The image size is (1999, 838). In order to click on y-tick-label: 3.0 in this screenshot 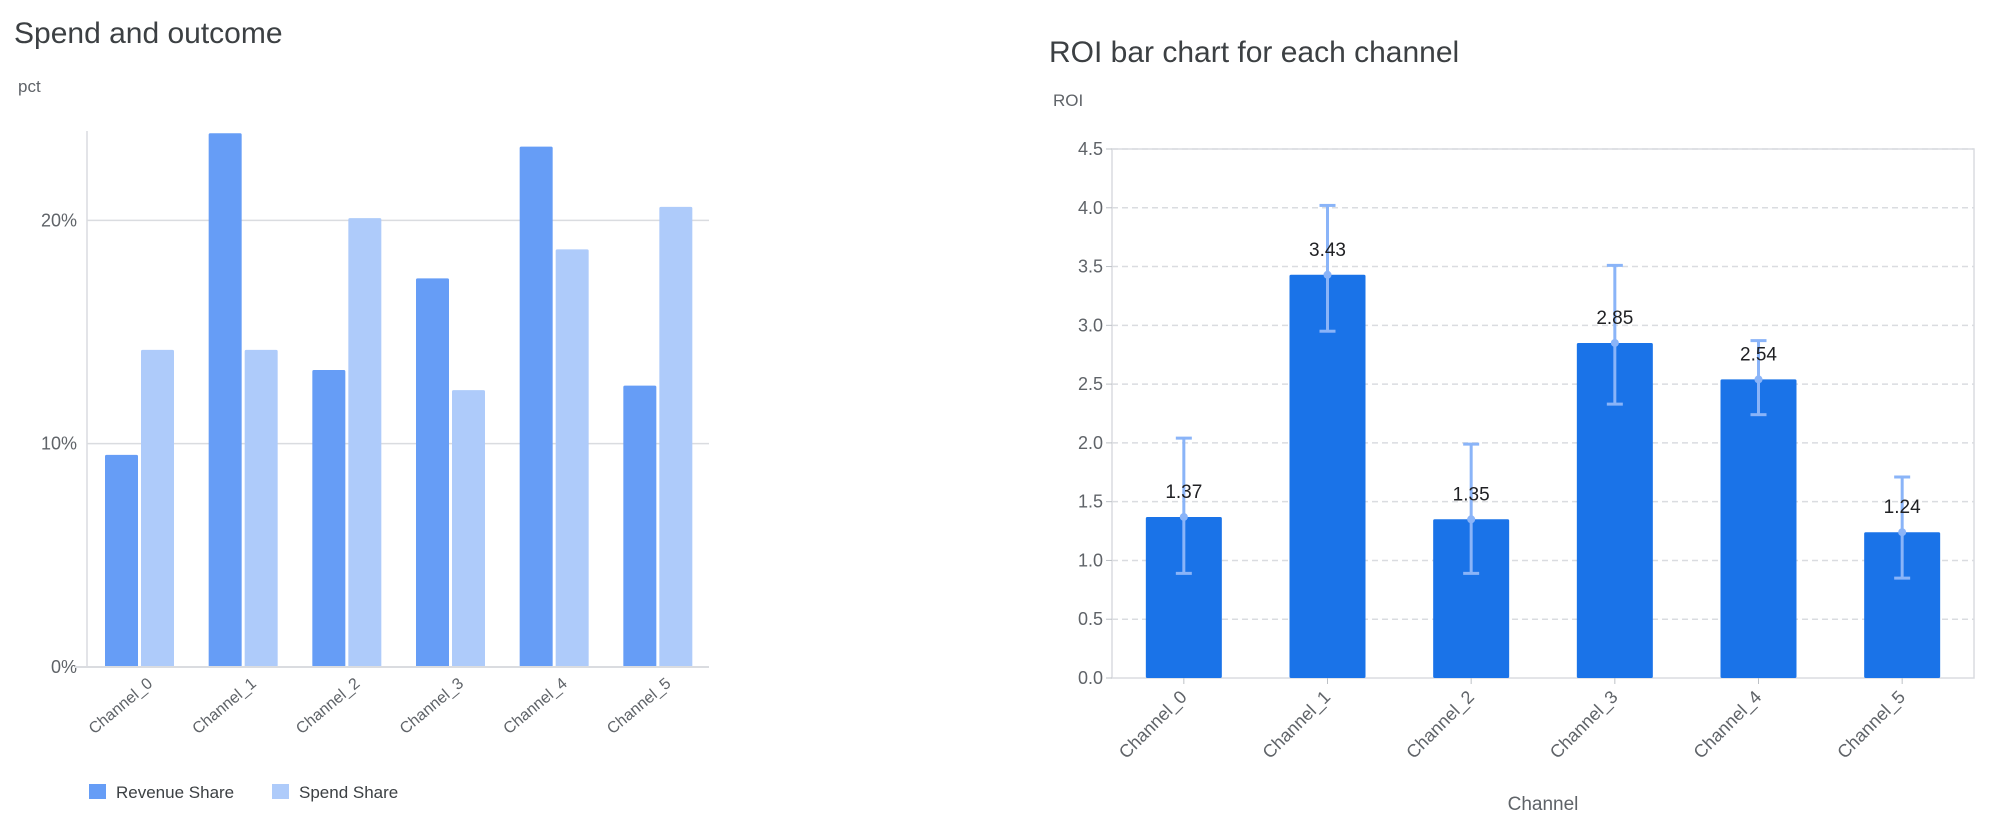, I will do `click(1090, 325)`.